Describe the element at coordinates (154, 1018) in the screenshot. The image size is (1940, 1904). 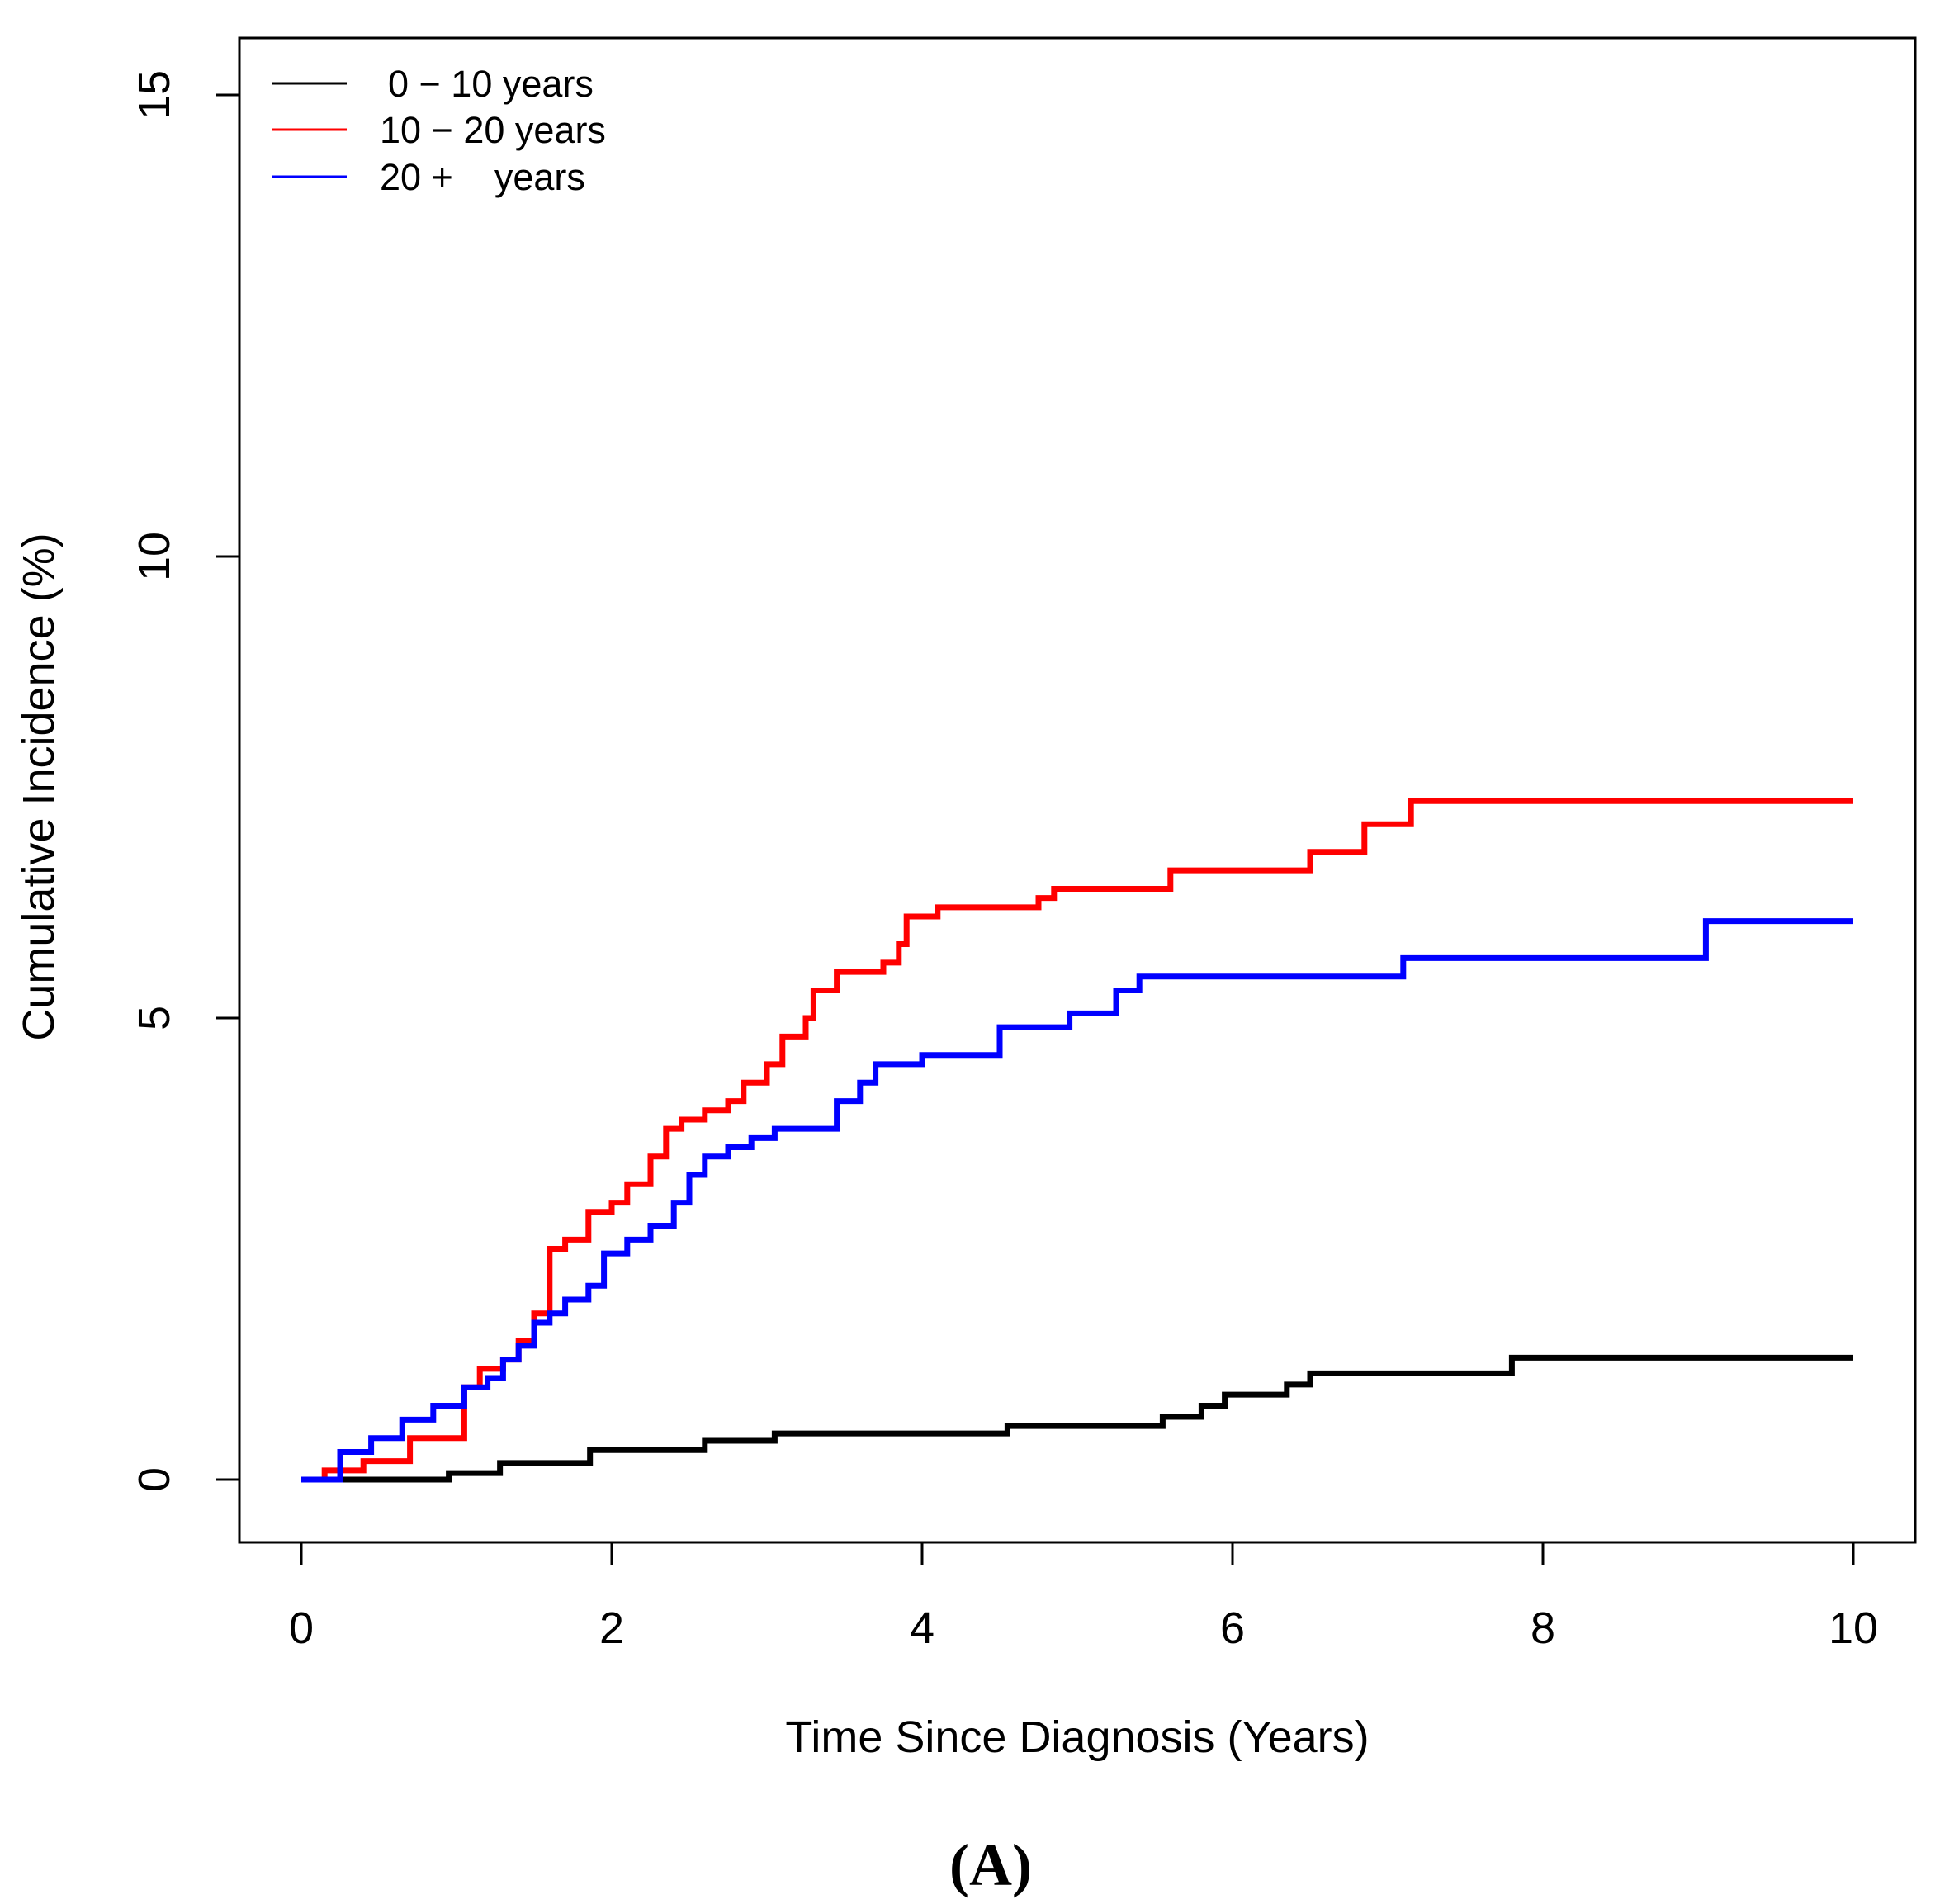
I see `y-tick-label: 5` at that location.